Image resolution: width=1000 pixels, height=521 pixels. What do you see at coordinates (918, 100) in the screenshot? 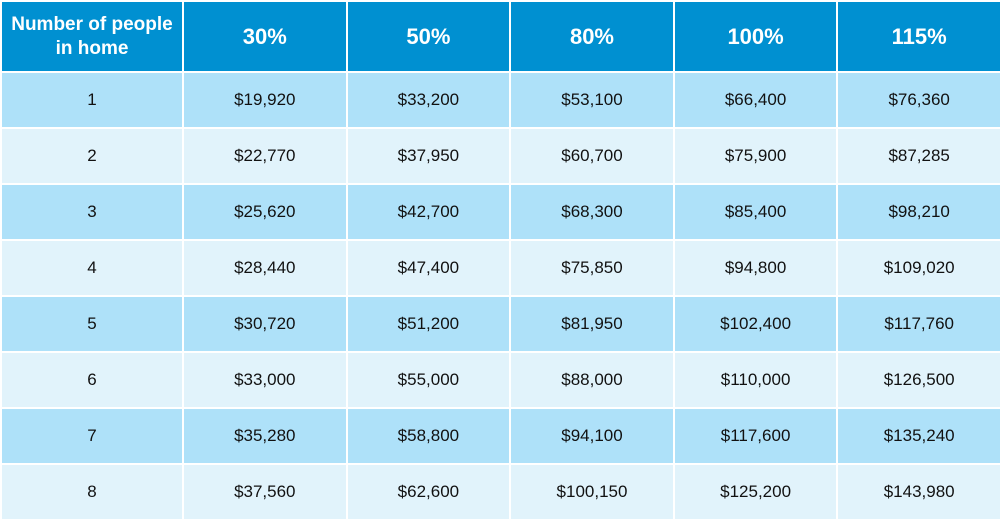
I see `table-cell: $76,360` at bounding box center [918, 100].